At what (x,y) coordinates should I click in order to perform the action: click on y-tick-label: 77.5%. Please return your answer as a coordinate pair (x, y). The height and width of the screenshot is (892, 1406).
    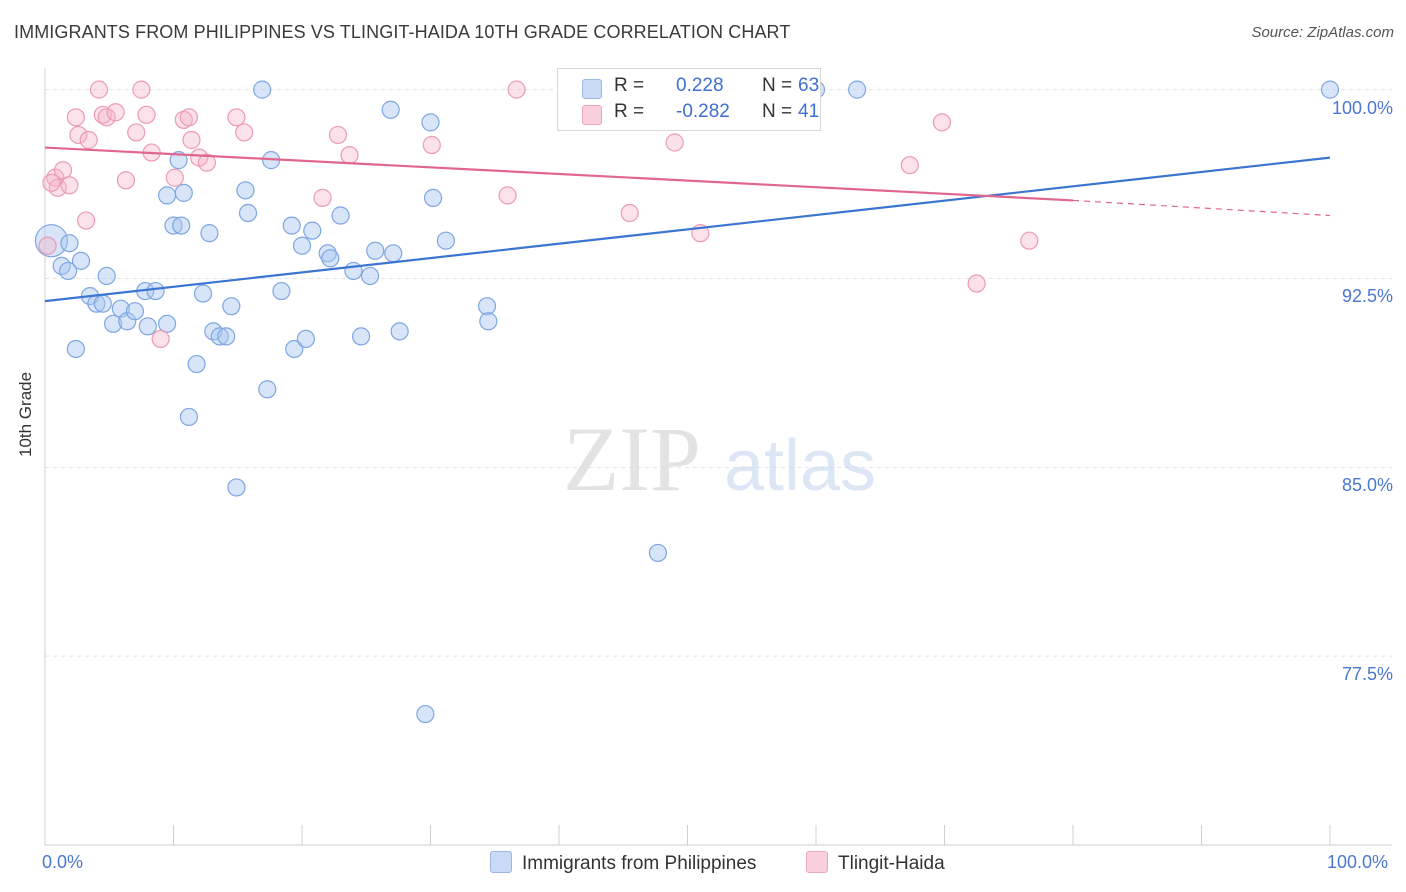
    Looking at the image, I should click on (1367, 674).